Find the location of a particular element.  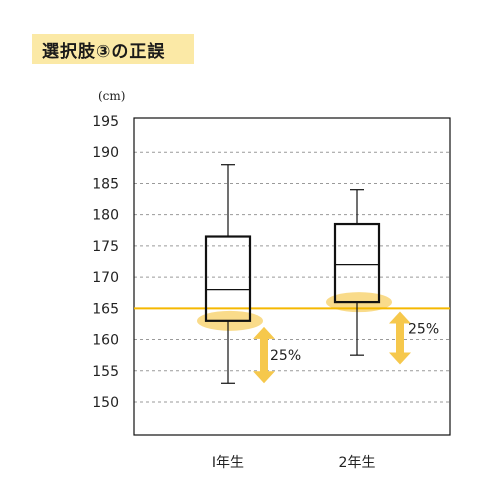

y-tick-label: 195 is located at coordinates (105, 122).